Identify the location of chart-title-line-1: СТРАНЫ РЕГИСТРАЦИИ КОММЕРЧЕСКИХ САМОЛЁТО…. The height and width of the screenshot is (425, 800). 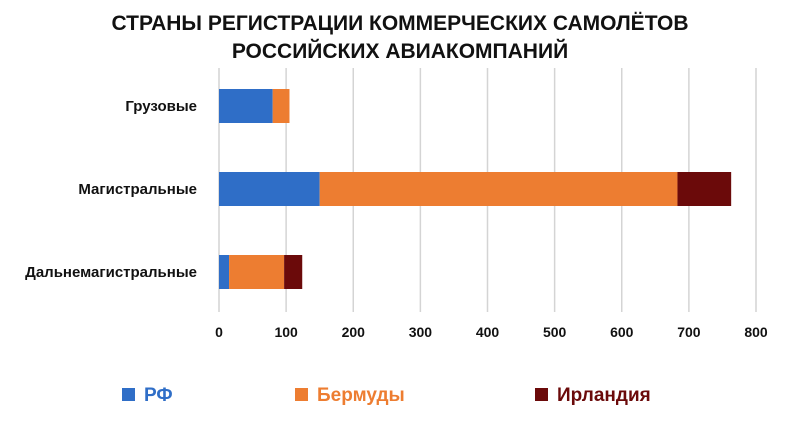
(399, 23).